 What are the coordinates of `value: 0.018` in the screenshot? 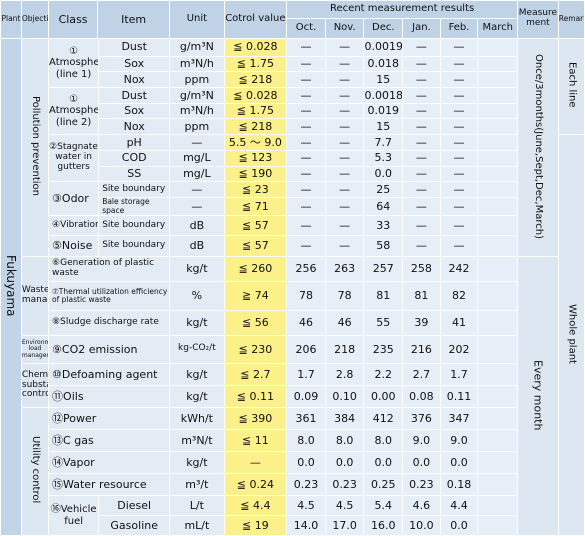 It's located at (383, 64).